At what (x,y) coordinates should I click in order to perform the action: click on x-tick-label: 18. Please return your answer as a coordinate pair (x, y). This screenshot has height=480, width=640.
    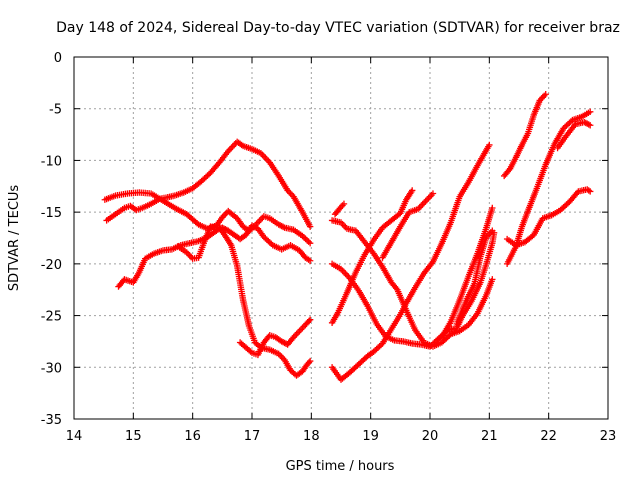
    Looking at the image, I should click on (311, 436).